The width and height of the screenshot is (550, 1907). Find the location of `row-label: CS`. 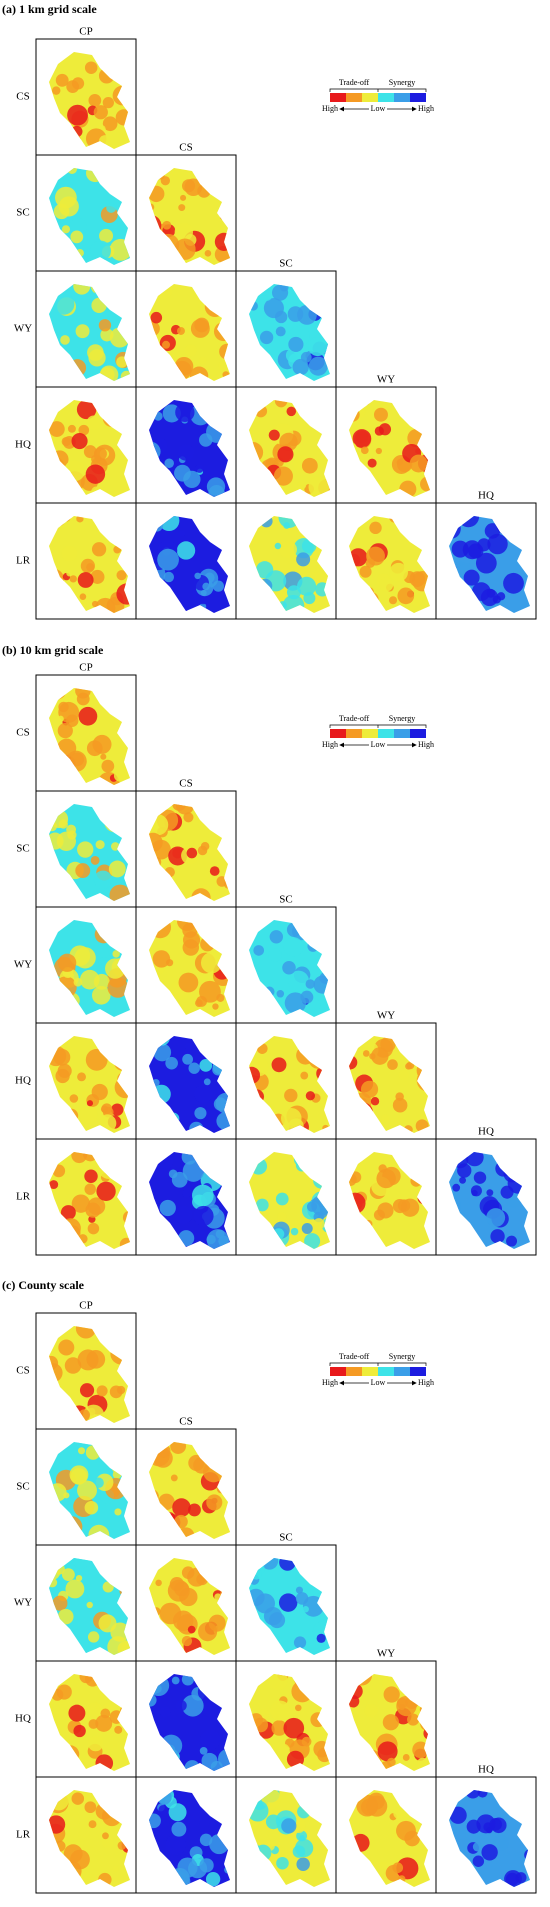

row-label: CS is located at coordinates (22, 733).